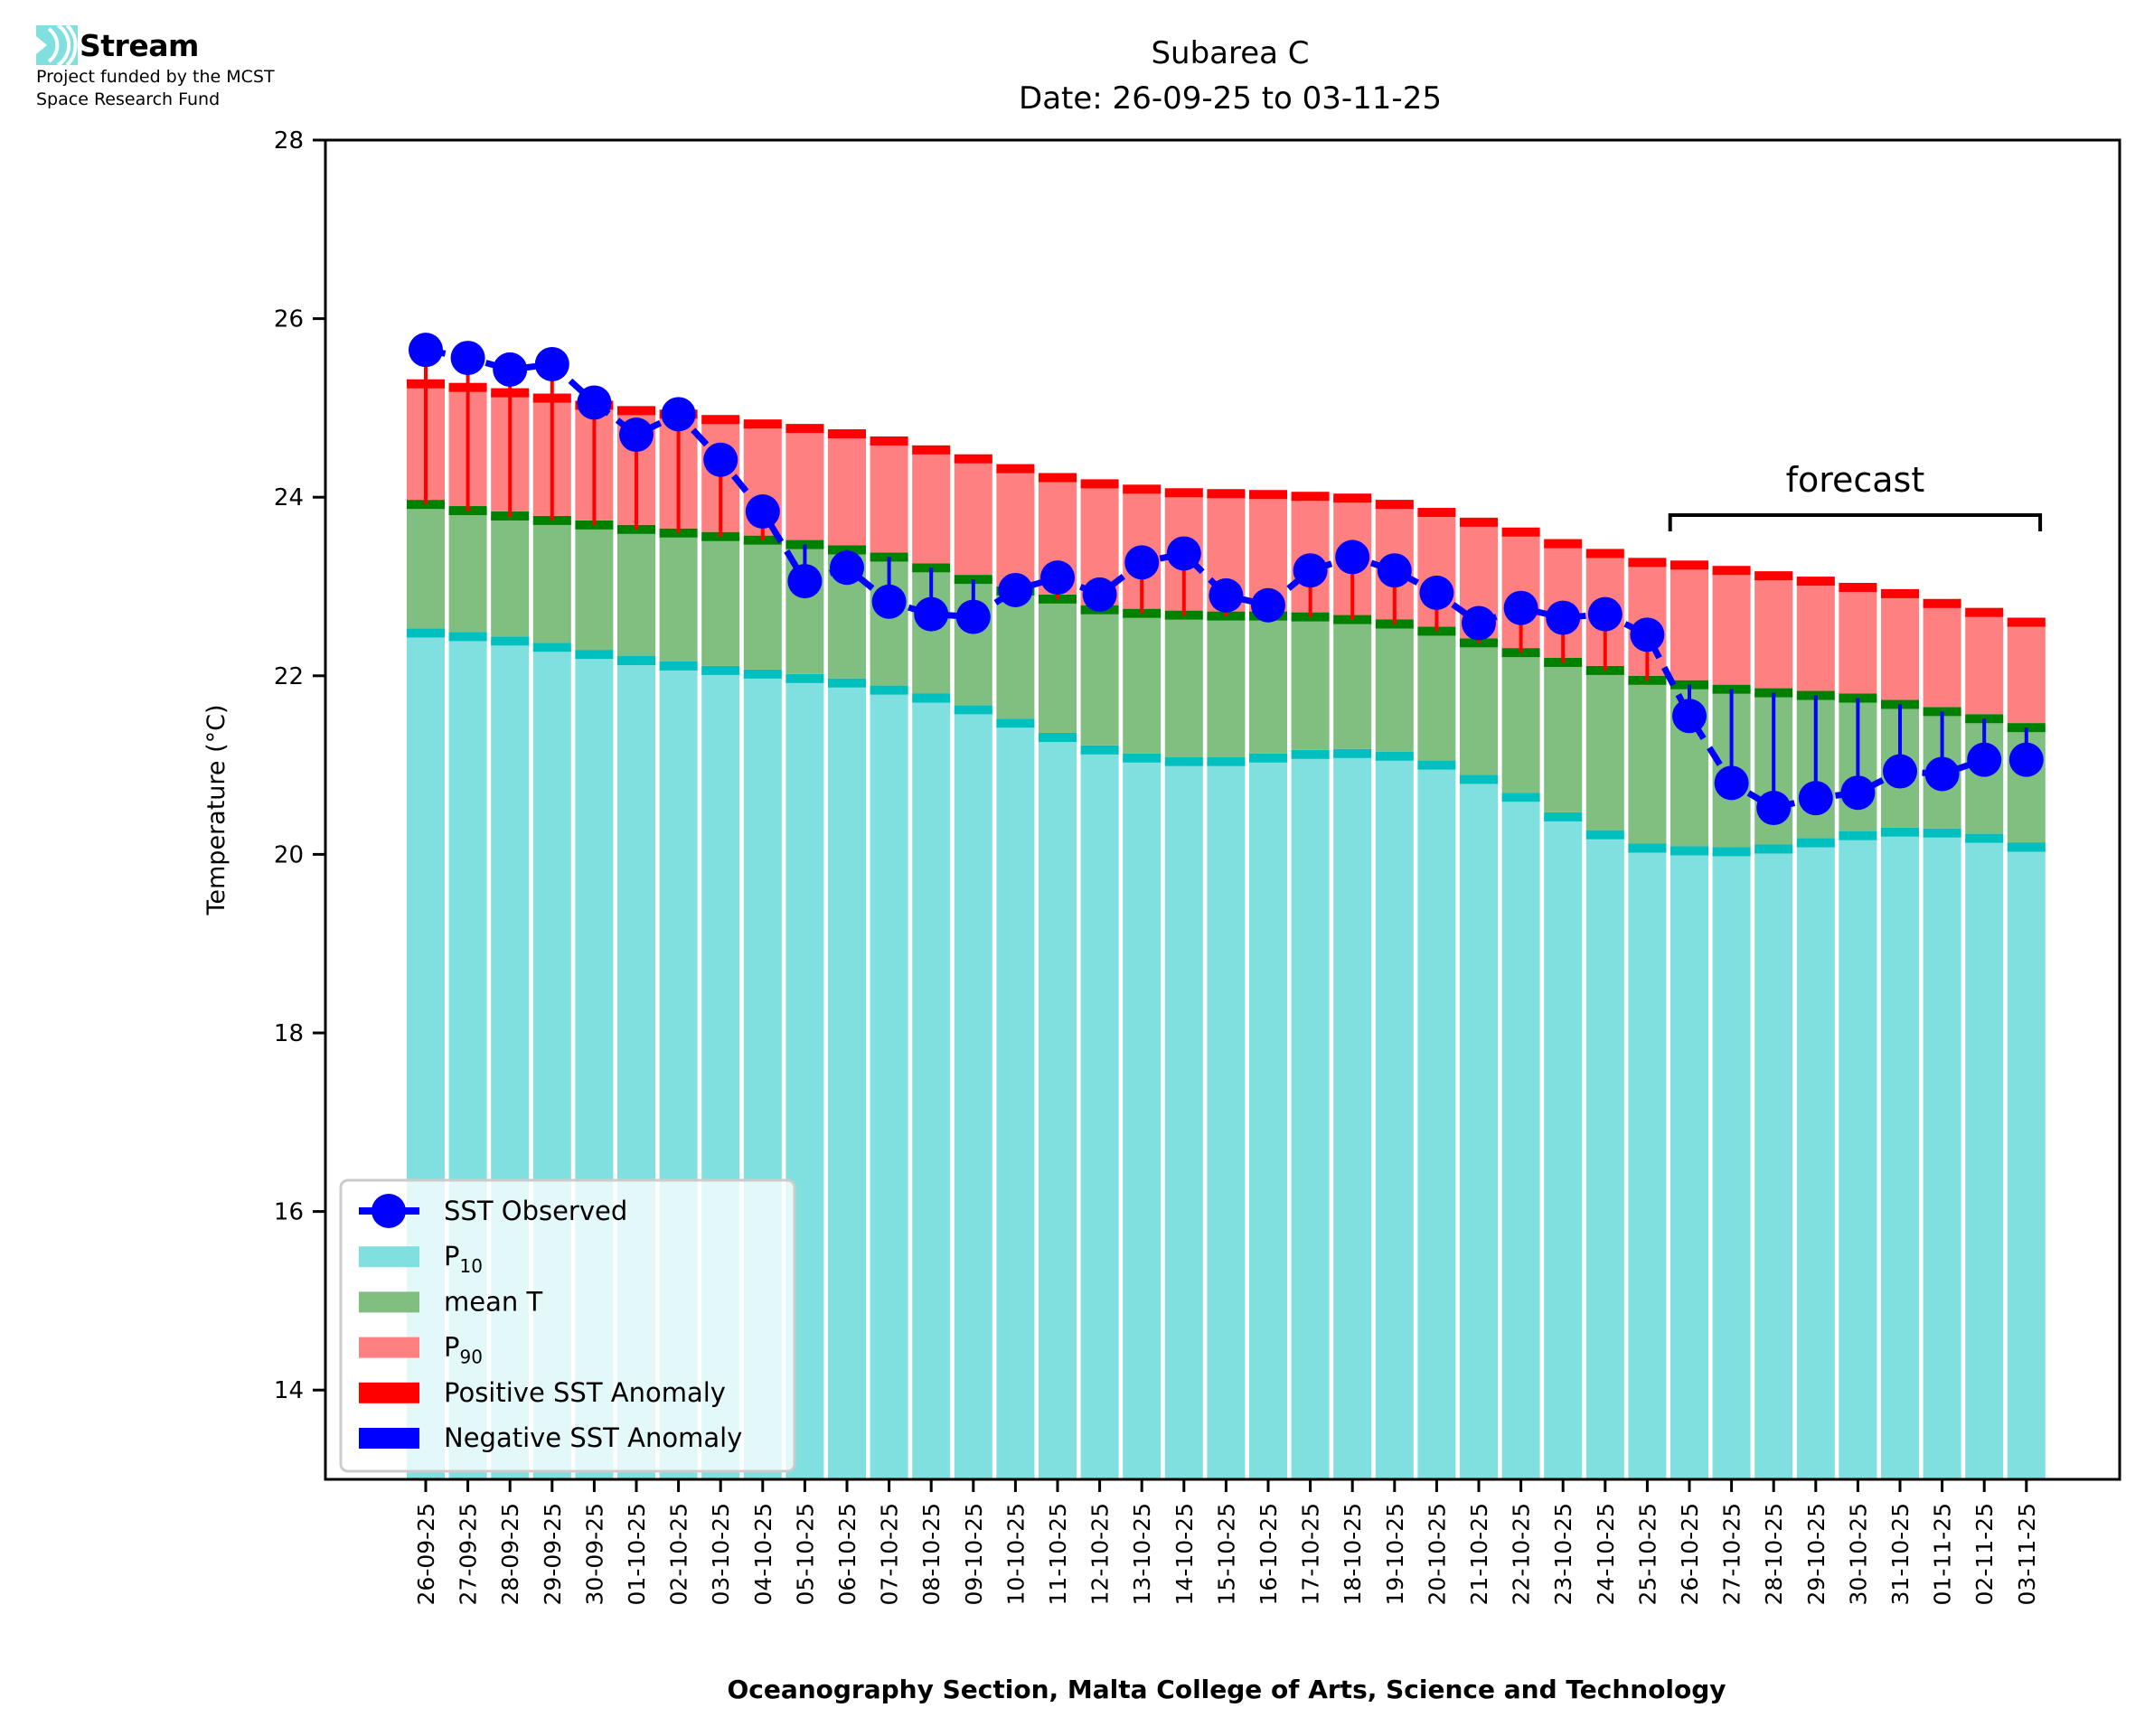  I want to click on legend-label: mean T, so click(493, 1301).